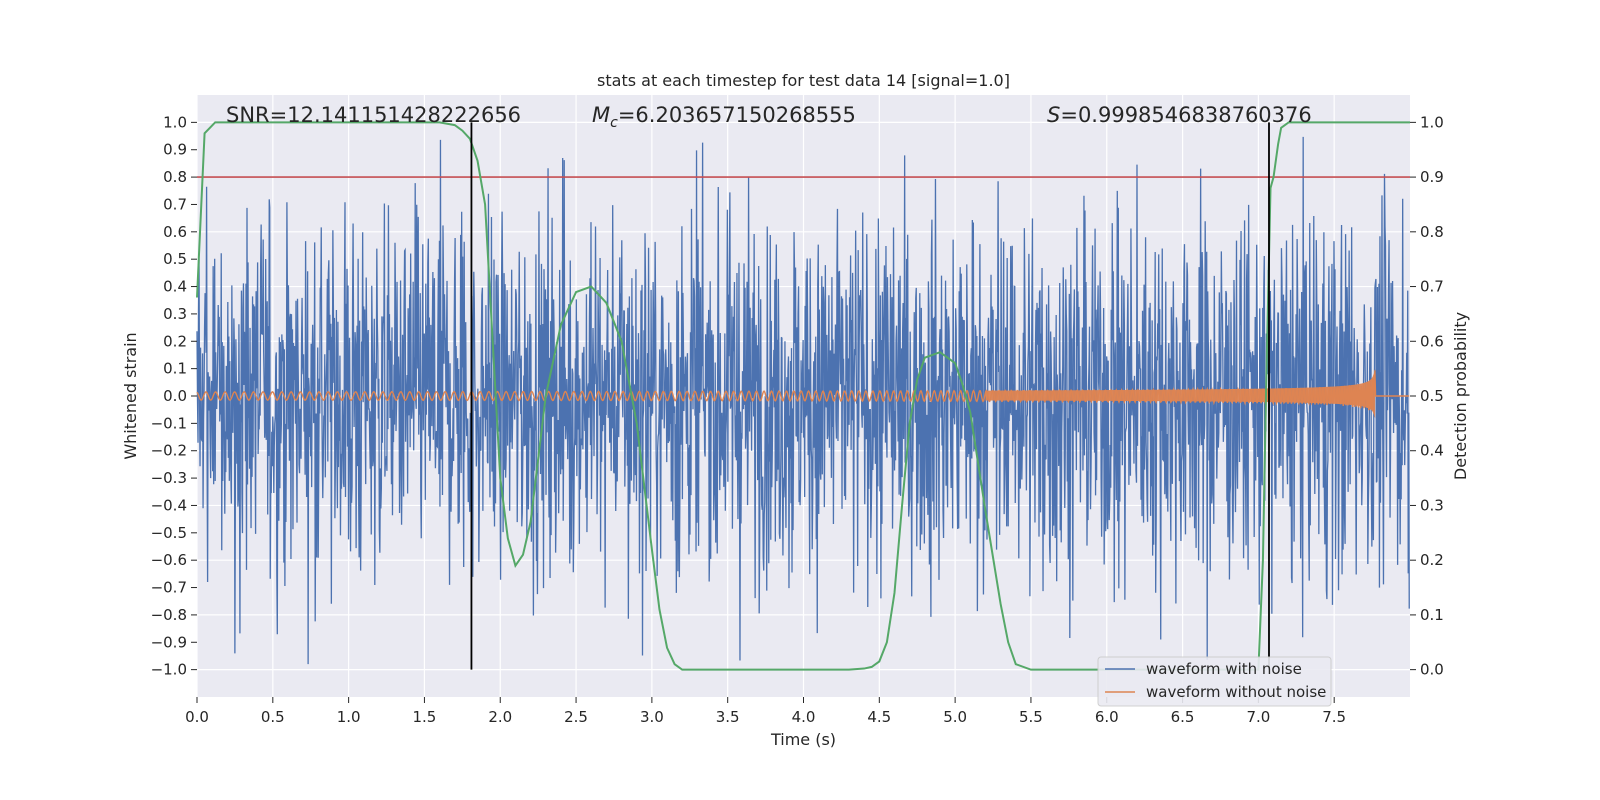 The image size is (1600, 800). What do you see at coordinates (1334, 717) in the screenshot?
I see `xtick-label: 7.5` at bounding box center [1334, 717].